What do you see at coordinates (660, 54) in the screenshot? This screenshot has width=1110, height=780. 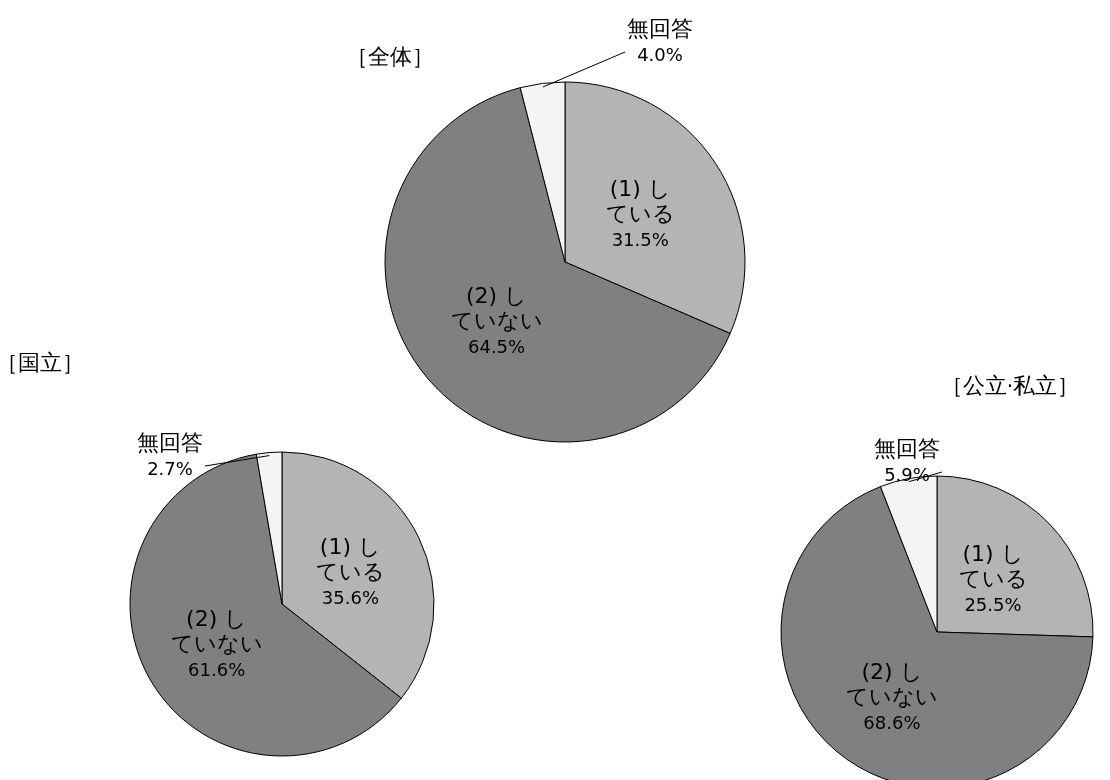 I see `data-label: 4.0%` at bounding box center [660, 54].